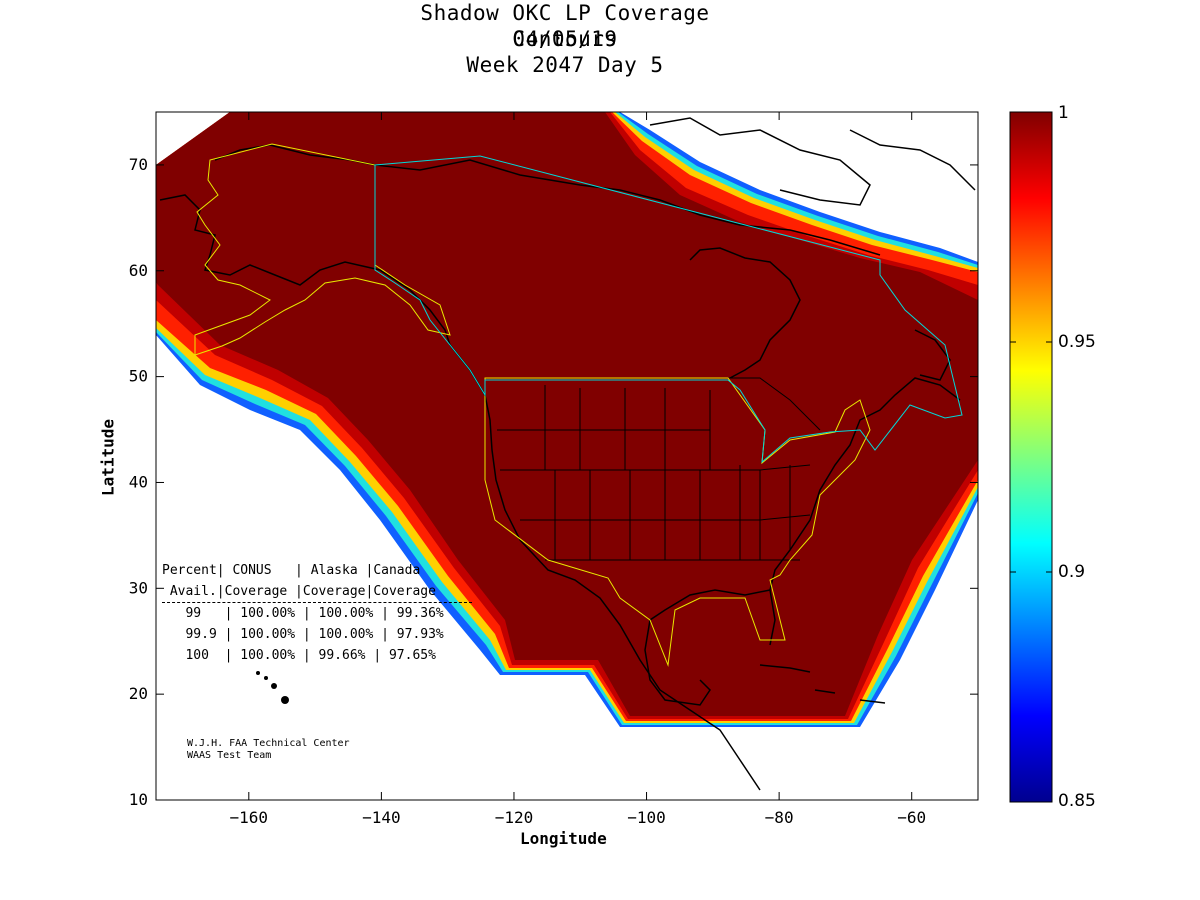  I want to click on colorbar, so click(1031, 457).